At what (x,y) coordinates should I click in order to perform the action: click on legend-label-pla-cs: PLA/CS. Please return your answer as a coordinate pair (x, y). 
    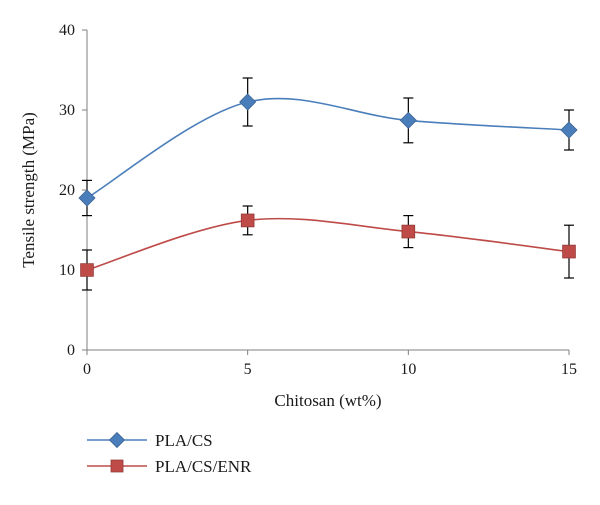
    Looking at the image, I should click on (184, 440).